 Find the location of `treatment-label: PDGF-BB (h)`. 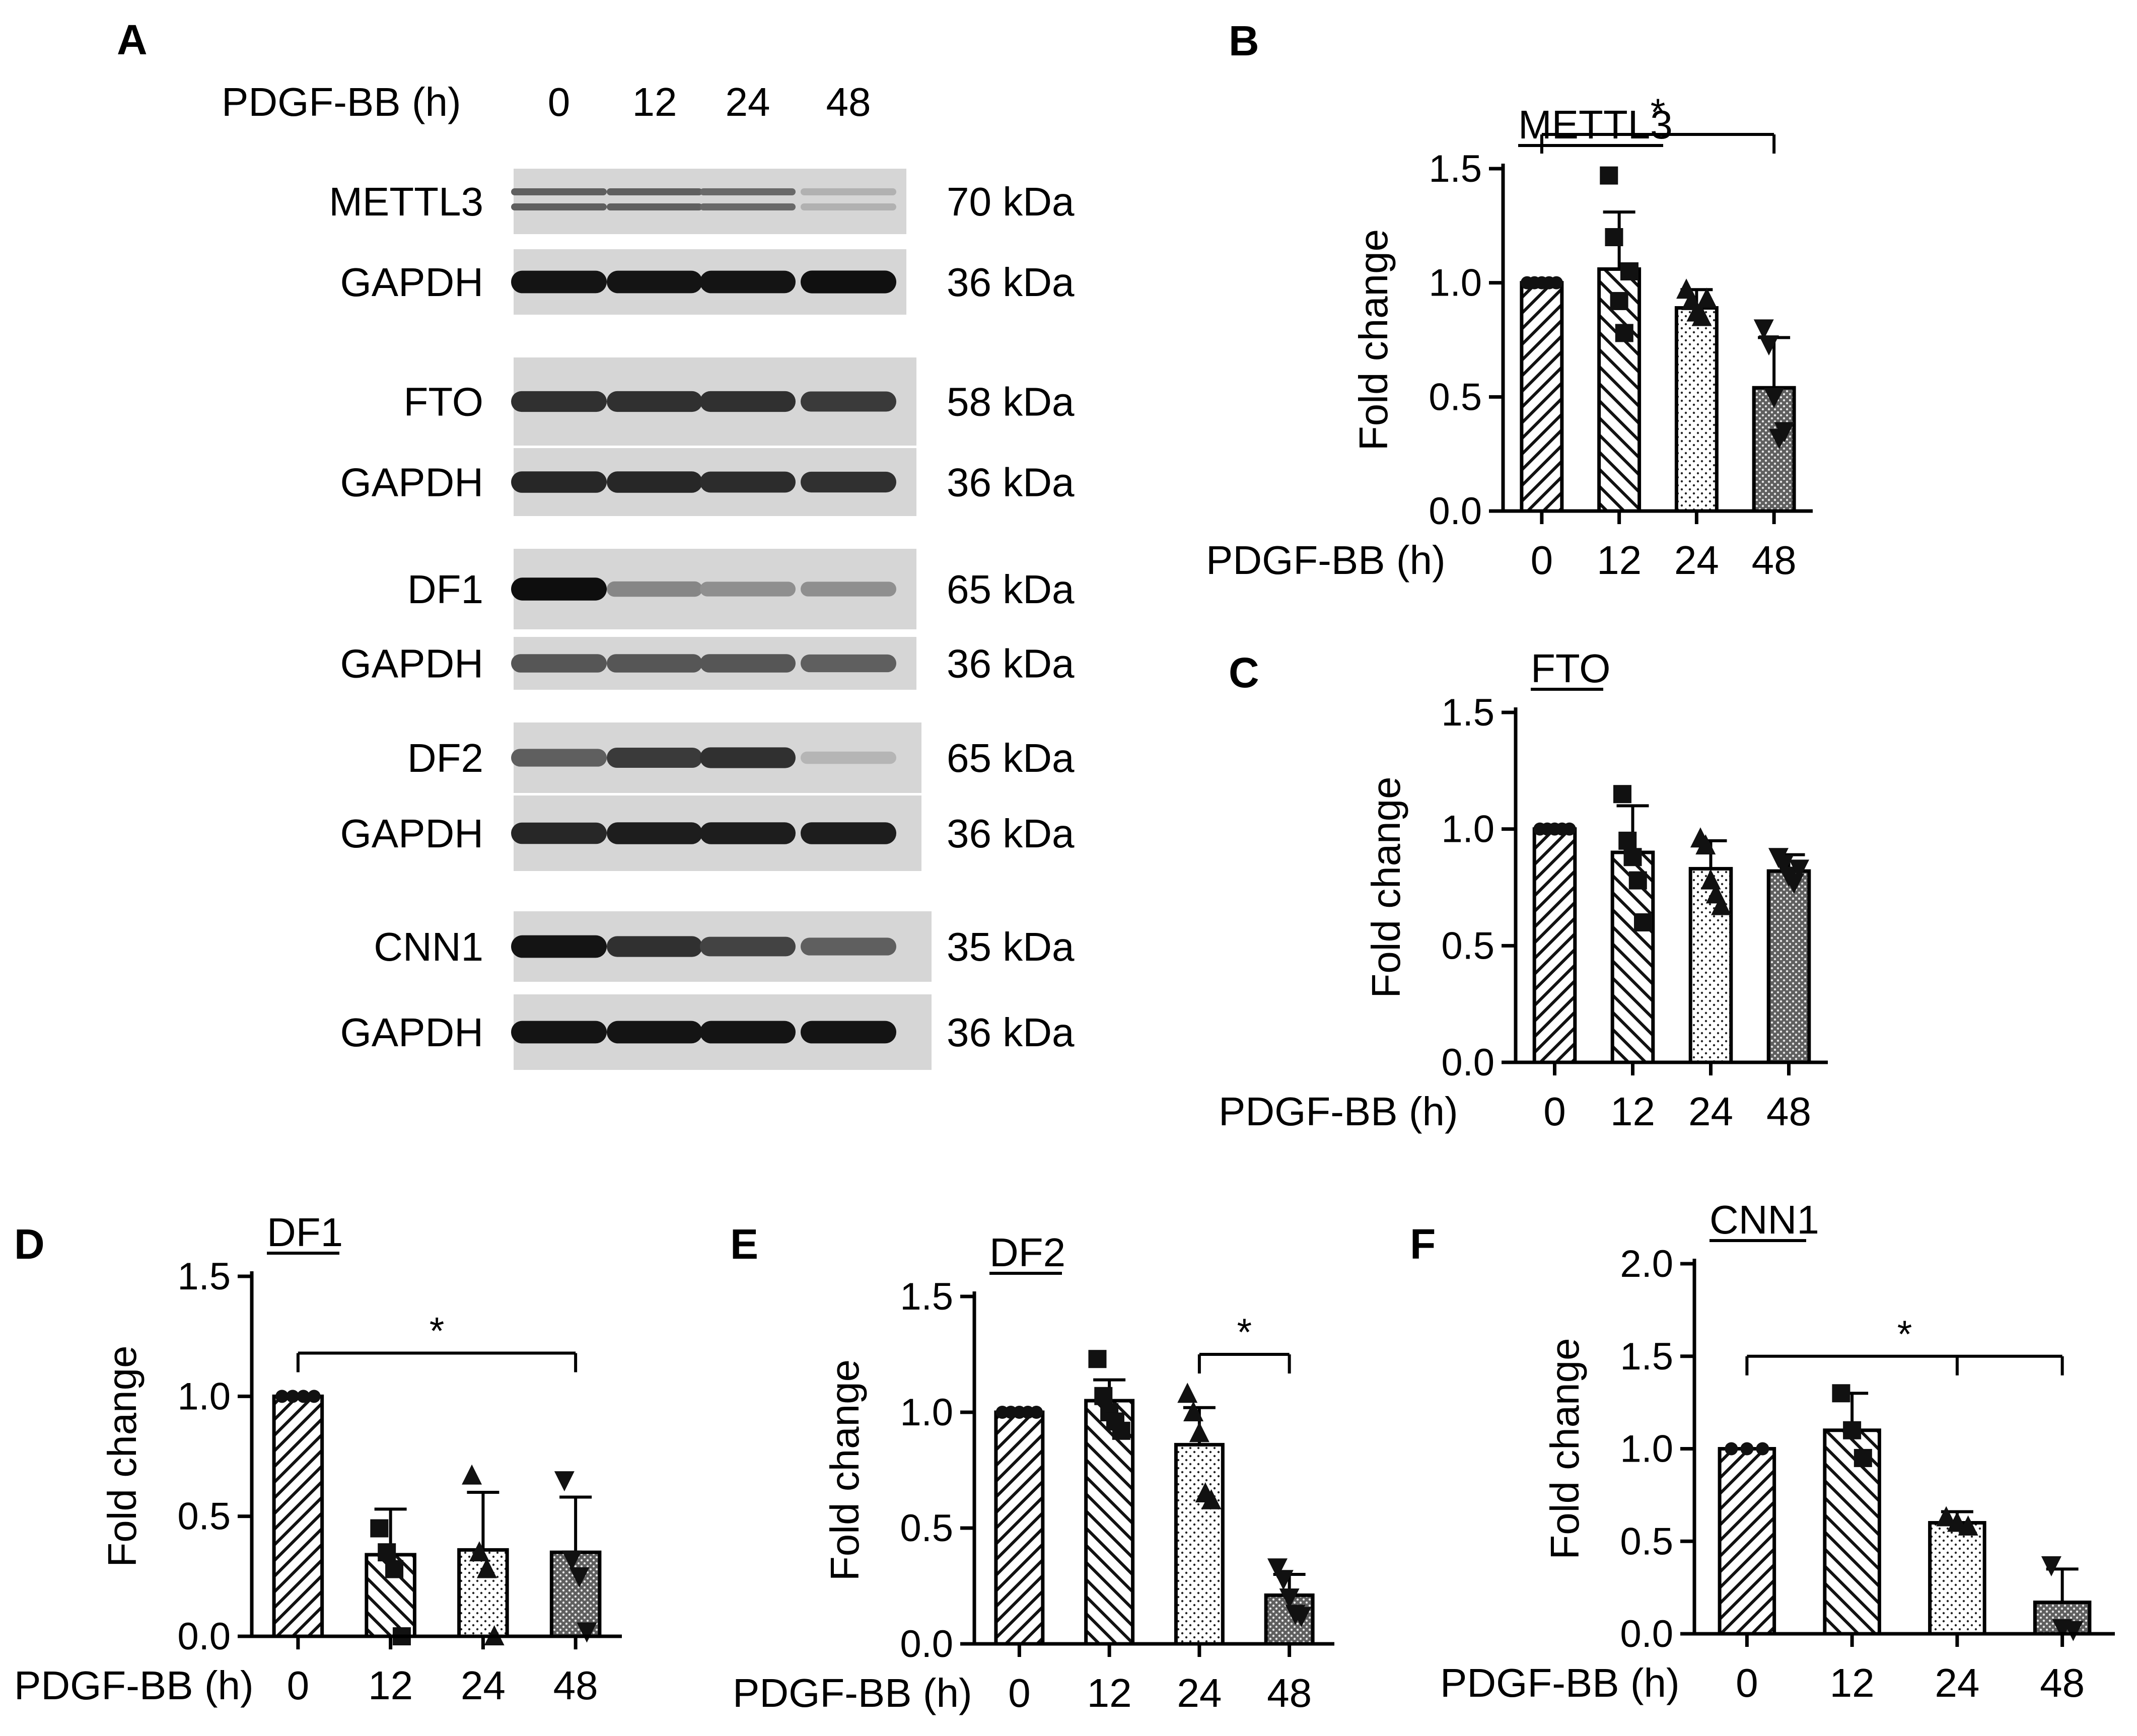

treatment-label: PDGF-BB (h) is located at coordinates (341, 102).